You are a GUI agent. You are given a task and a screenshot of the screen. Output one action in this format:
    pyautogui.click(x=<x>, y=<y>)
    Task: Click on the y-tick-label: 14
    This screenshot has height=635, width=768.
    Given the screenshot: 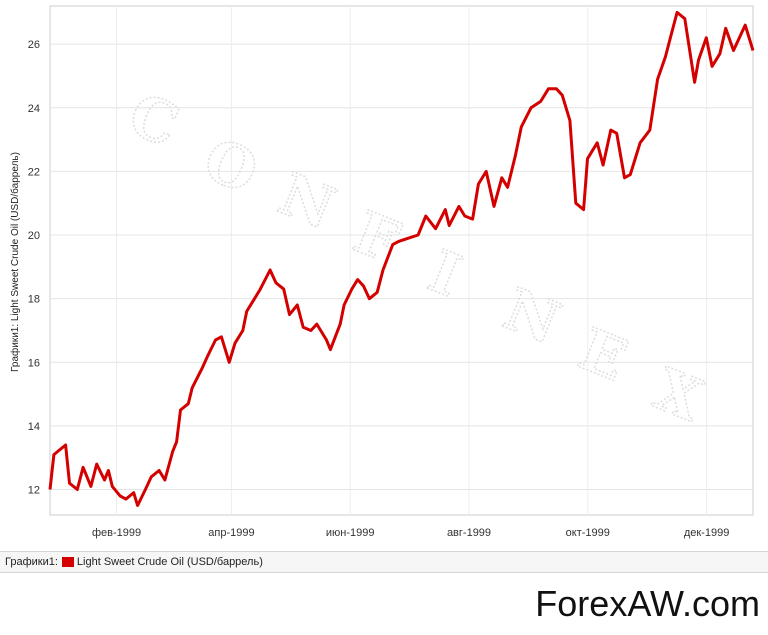 What is the action you would take?
    pyautogui.click(x=34, y=427)
    